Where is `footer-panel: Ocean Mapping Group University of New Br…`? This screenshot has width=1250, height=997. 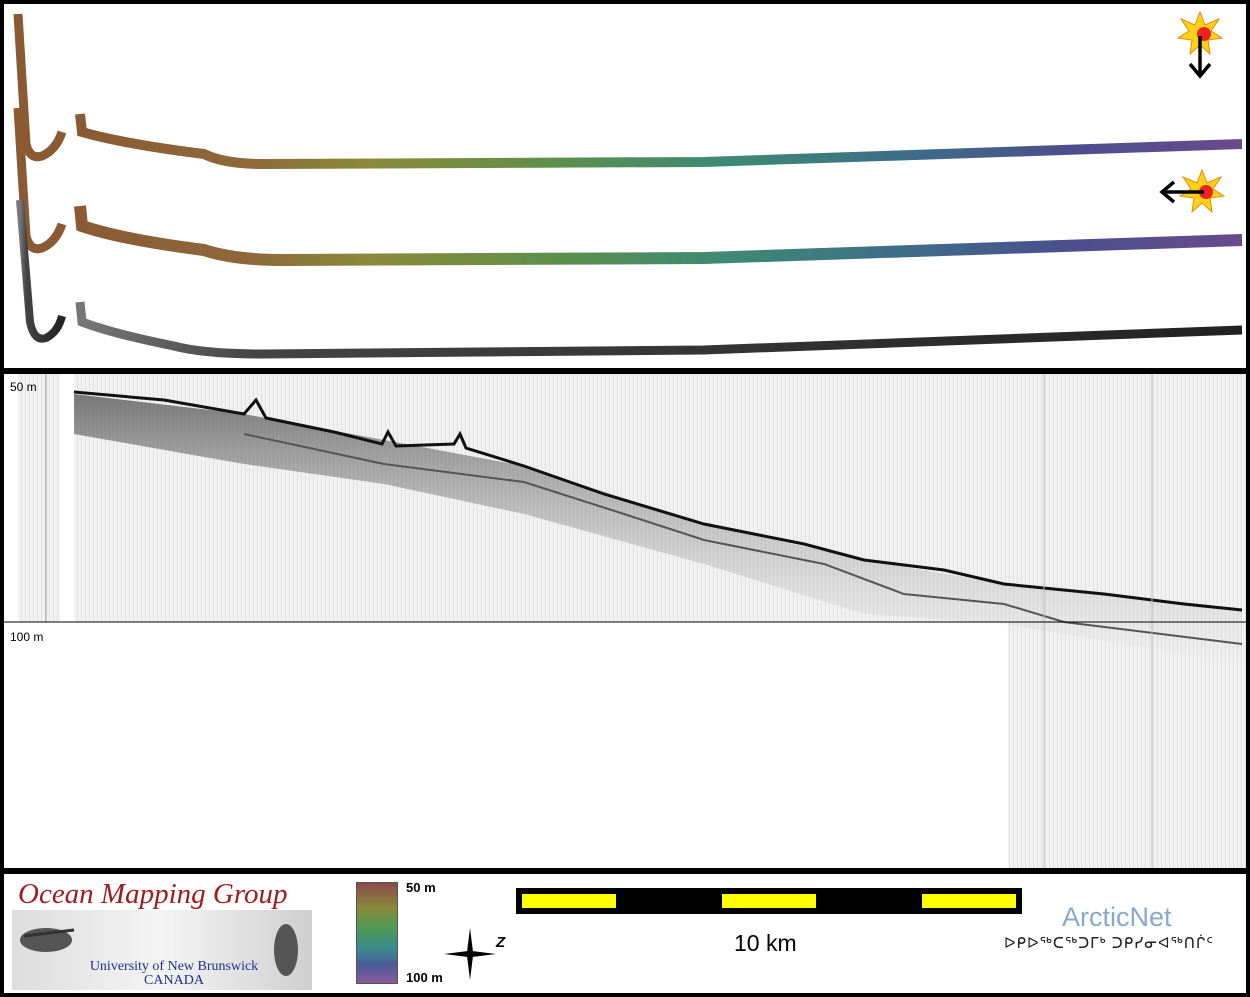
footer-panel: Ocean Mapping Group University of New Br… is located at coordinates (625, 933).